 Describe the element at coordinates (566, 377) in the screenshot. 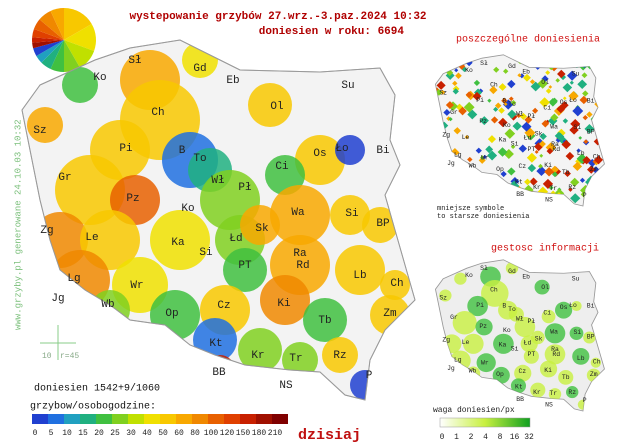

I see `city-label: Tb` at that location.